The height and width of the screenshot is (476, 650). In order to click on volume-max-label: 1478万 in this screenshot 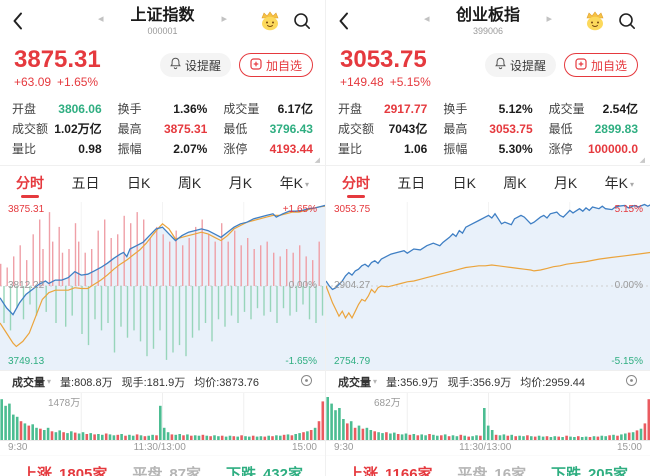, I will do `click(64, 403)`.